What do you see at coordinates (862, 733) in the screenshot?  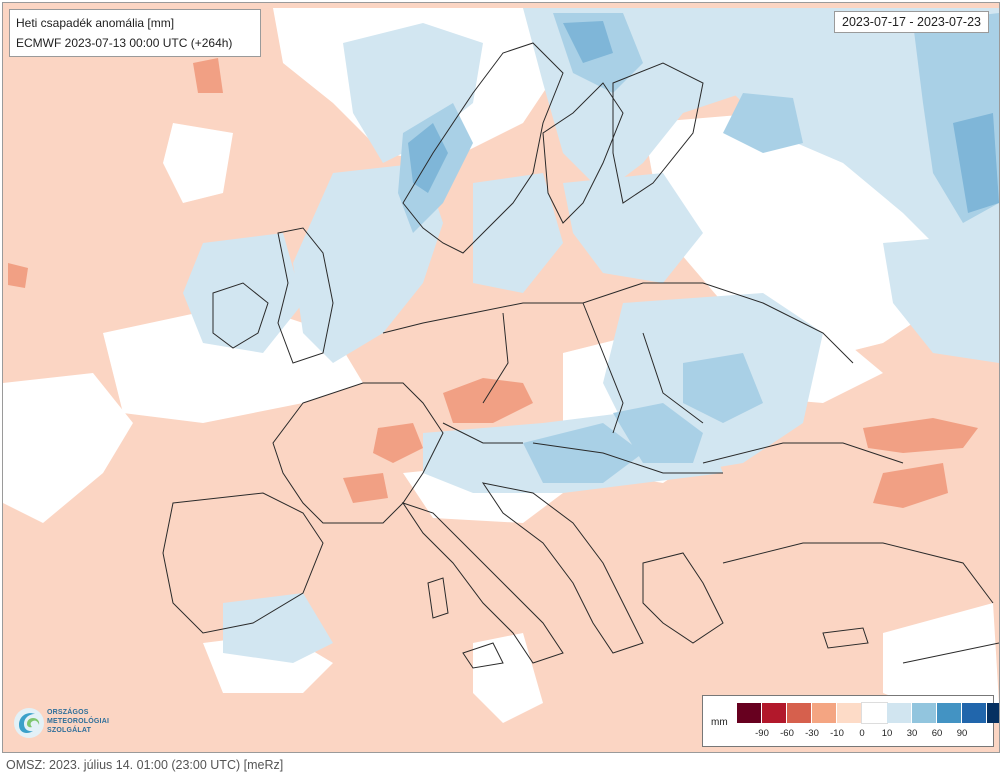 I see `legend-tick-label: 0` at bounding box center [862, 733].